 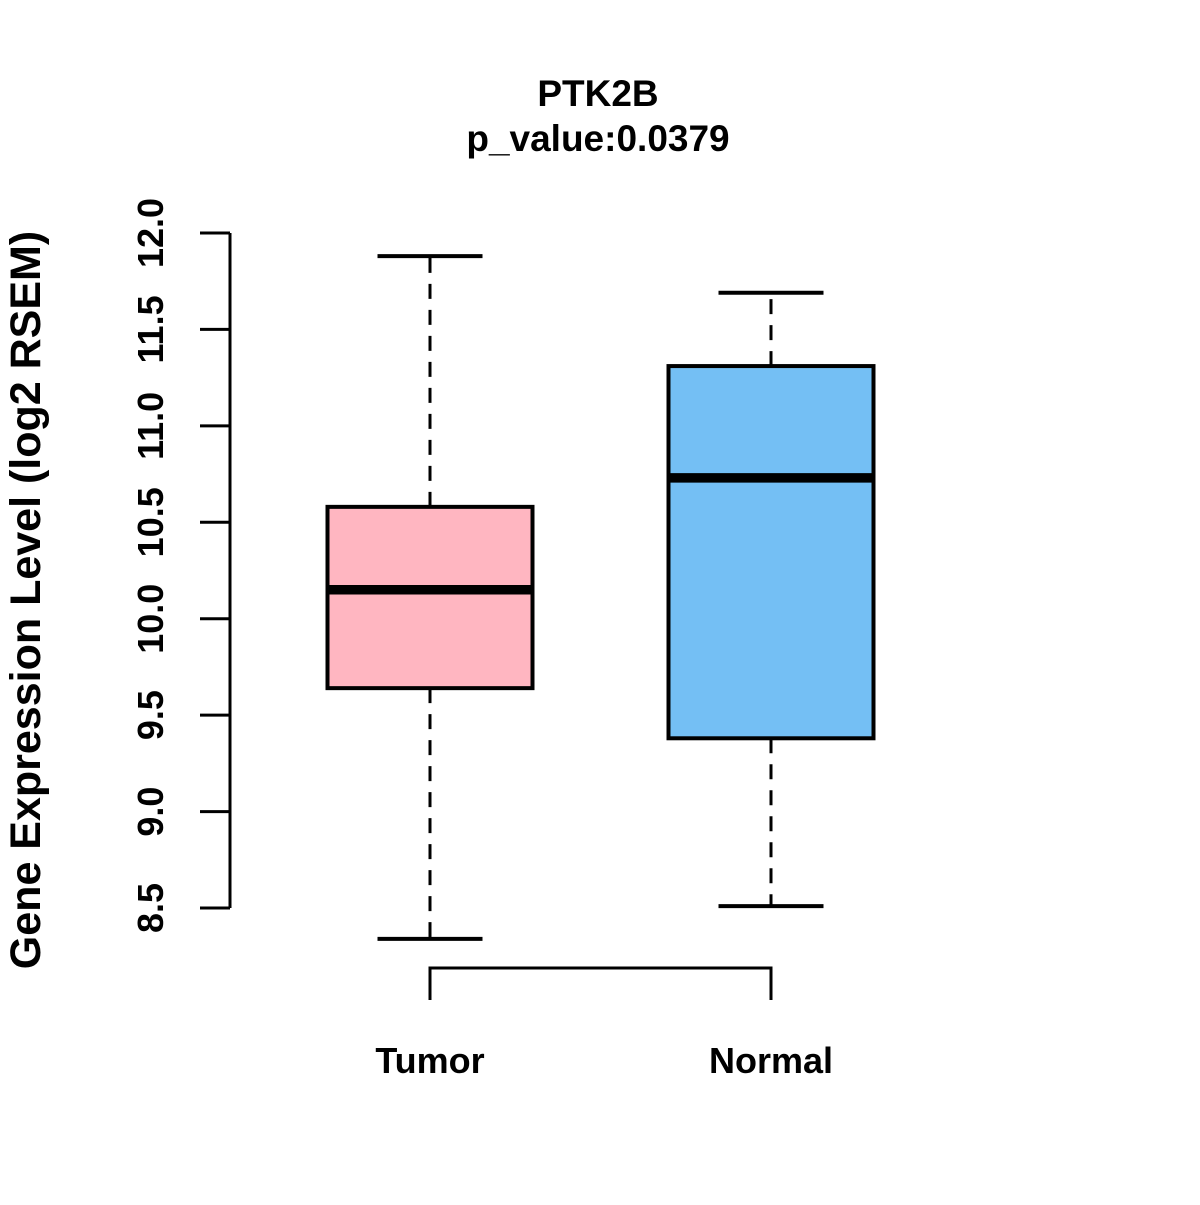 I want to click on y-tick-label: 9.0, so click(x=150, y=812).